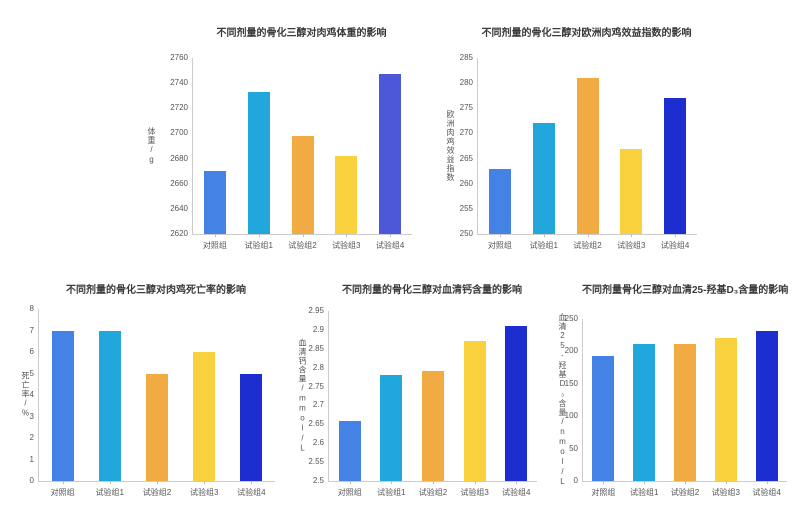  Describe the element at coordinates (31, 437) in the screenshot. I see `y-tick-label: 2` at that location.